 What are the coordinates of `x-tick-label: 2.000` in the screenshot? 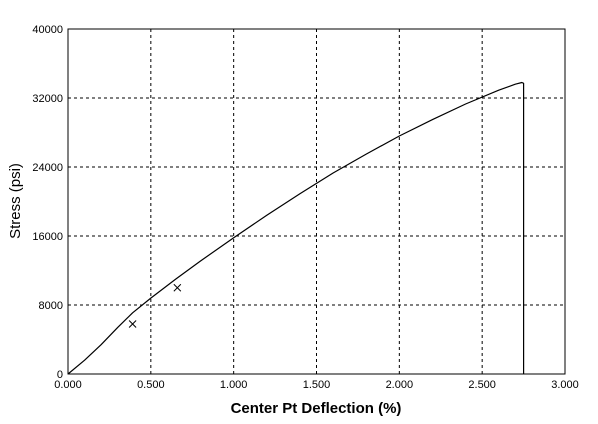 It's located at (400, 385).